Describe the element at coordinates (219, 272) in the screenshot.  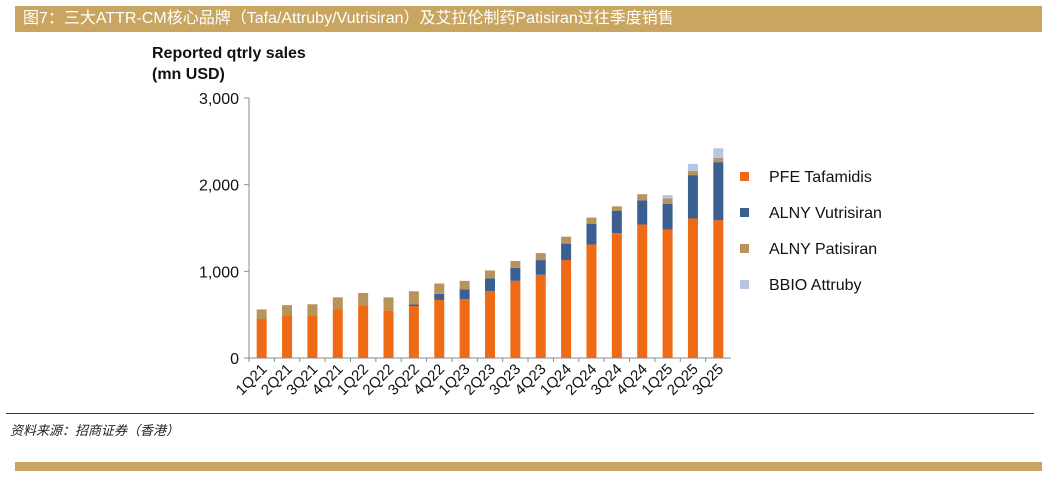
I see `y-tick-label: 1,000` at that location.